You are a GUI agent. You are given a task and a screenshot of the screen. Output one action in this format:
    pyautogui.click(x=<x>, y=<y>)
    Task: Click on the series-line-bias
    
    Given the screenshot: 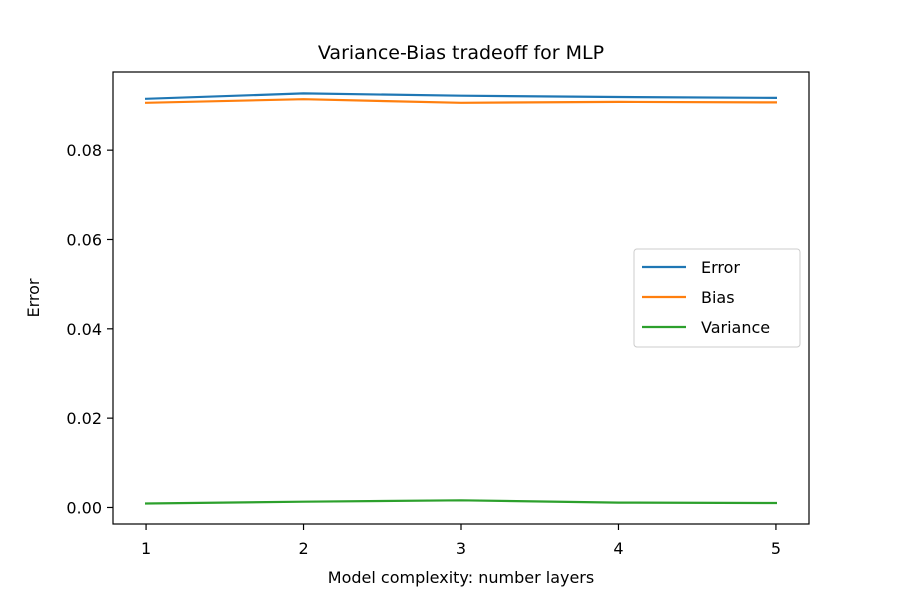 What is the action you would take?
    pyautogui.click(x=461, y=101)
    